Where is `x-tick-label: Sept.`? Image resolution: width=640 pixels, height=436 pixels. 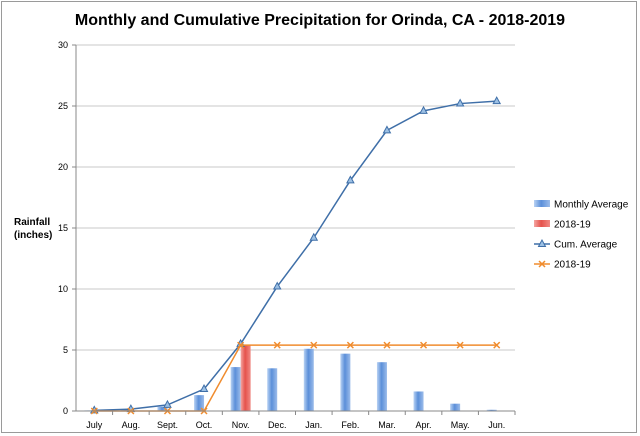
x-tick-label: Sept. is located at coordinates (167, 425).